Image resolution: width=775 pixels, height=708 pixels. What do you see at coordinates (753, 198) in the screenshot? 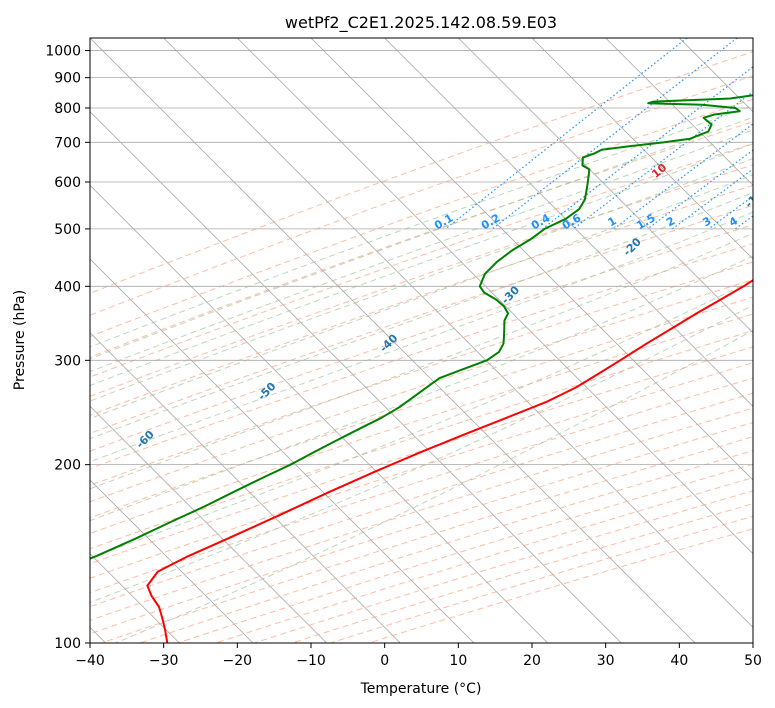
I see `isotherm-label: -10` at bounding box center [753, 198].